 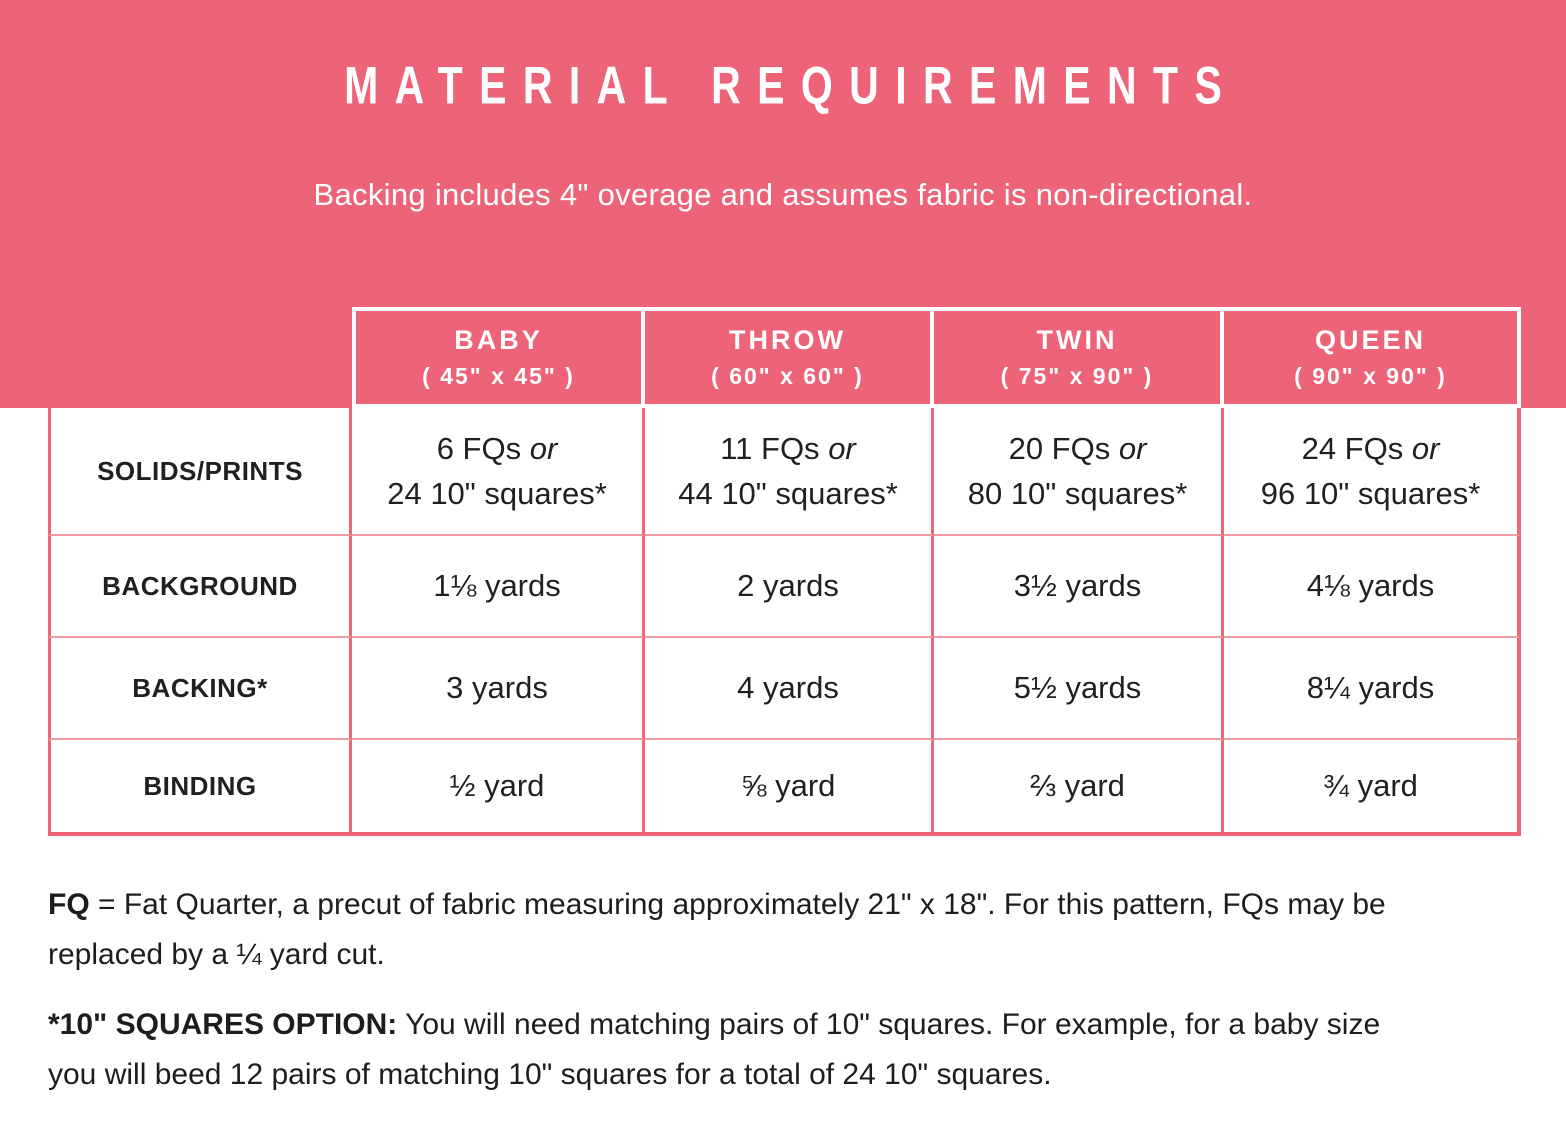 I want to click on table-corner-spacer, so click(x=200, y=357).